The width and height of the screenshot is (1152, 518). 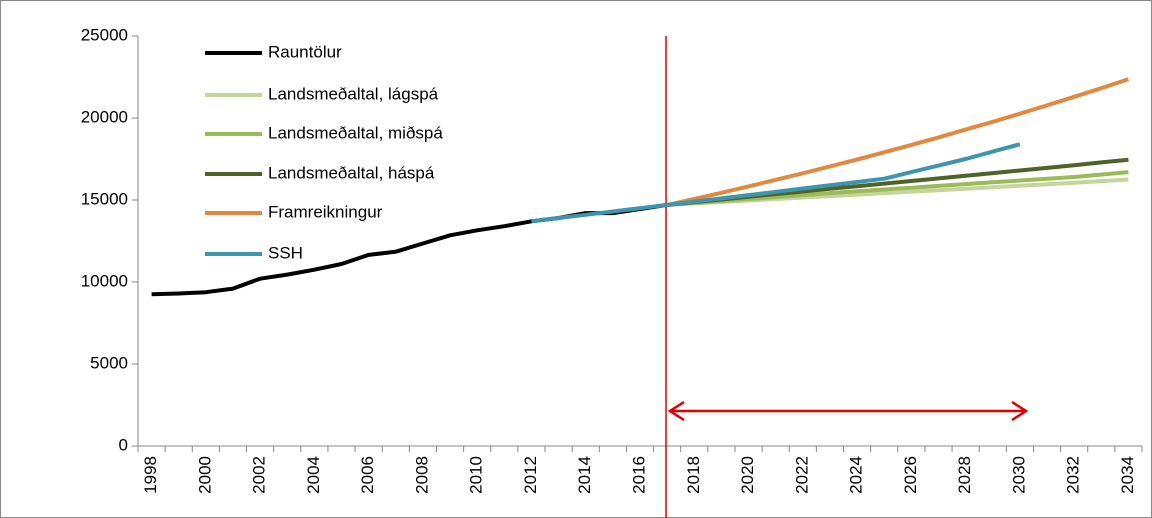 I want to click on x-tick-label: 2034, so click(x=1127, y=475).